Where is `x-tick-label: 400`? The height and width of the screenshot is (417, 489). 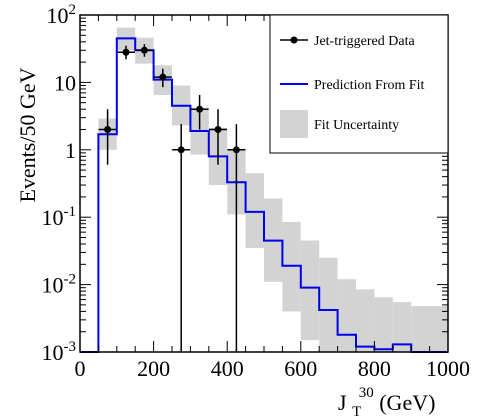
x-tick-label: 400 is located at coordinates (227, 368).